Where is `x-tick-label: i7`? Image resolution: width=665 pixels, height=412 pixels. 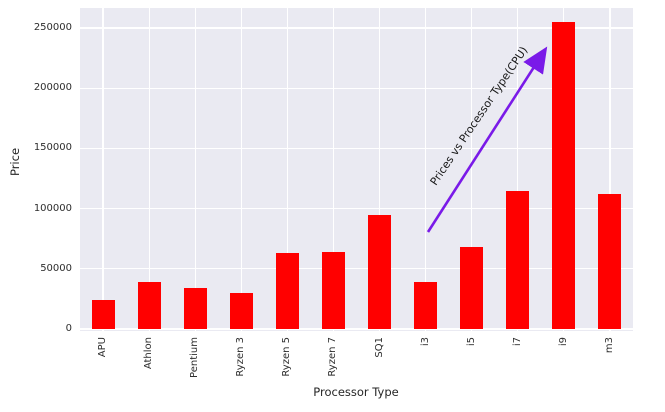 x-tick-label: i7 is located at coordinates (517, 342).